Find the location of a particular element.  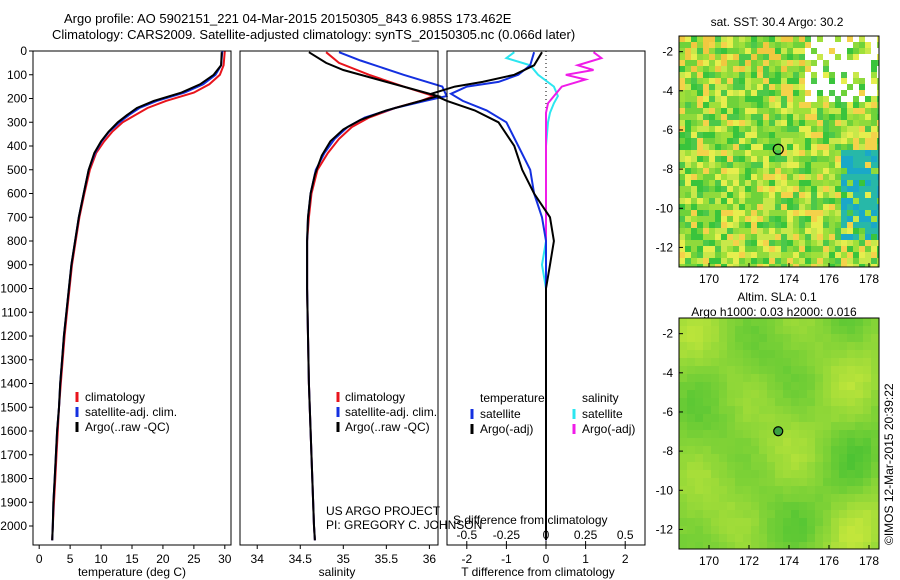

legend-label: Argo(-adj) is located at coordinates (608, 429).